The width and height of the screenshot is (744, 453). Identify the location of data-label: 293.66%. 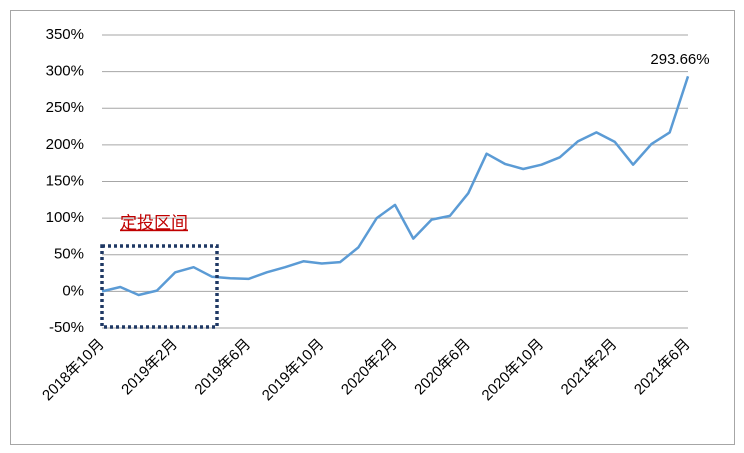
(679, 59).